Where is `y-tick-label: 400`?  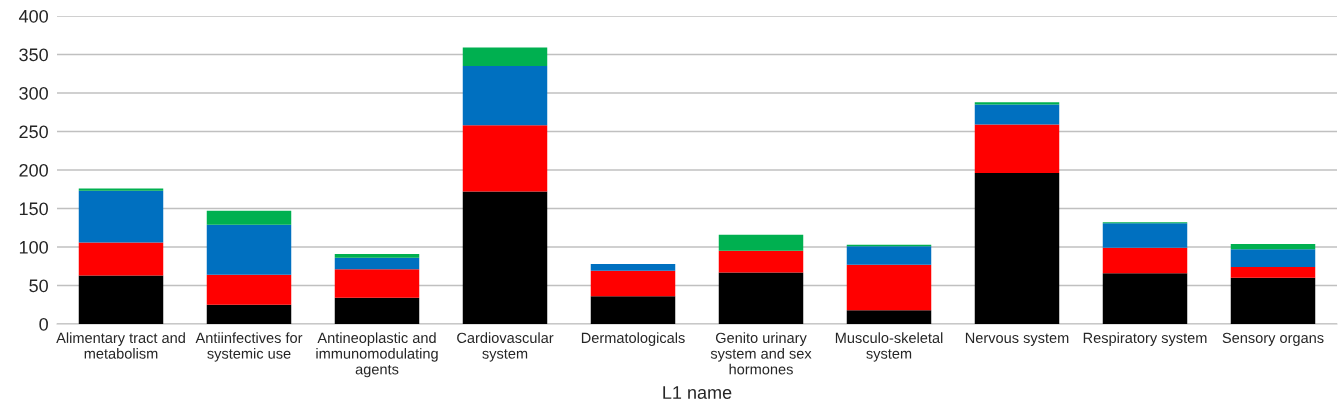 y-tick-label: 400 is located at coordinates (33, 16).